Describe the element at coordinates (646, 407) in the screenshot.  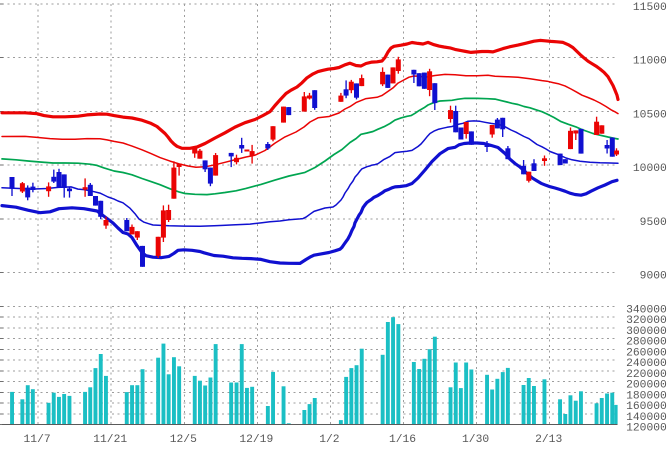
I see `svg-text: 160000` at that location.